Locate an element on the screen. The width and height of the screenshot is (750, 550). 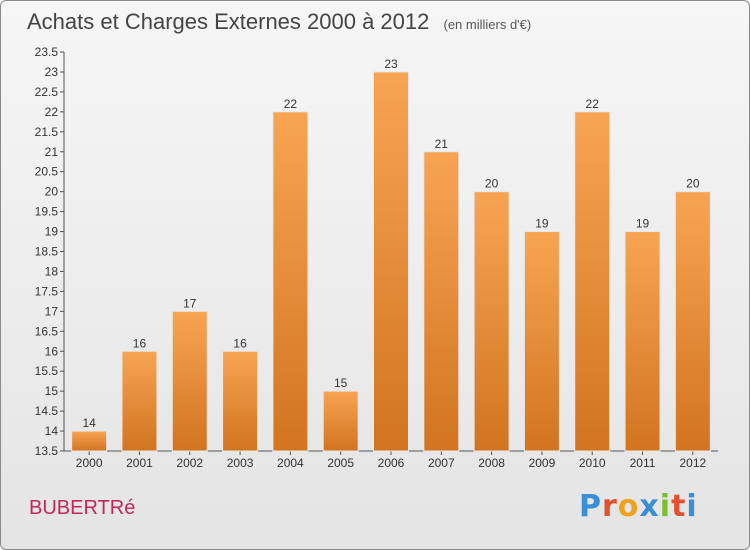
y-tick-label: 23.5 is located at coordinates (47, 52).